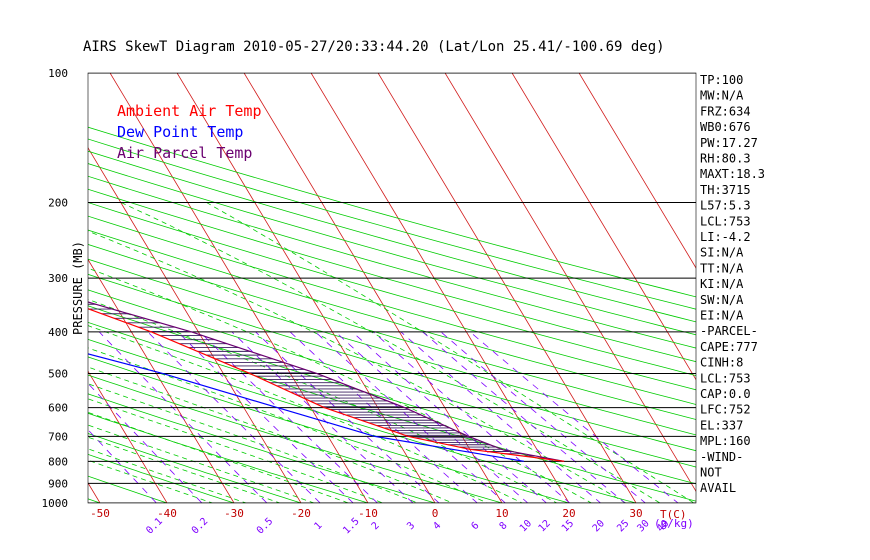 The height and width of the screenshot is (560, 870). I want to click on bottom-temp-tick-label: -50, so click(100, 513).